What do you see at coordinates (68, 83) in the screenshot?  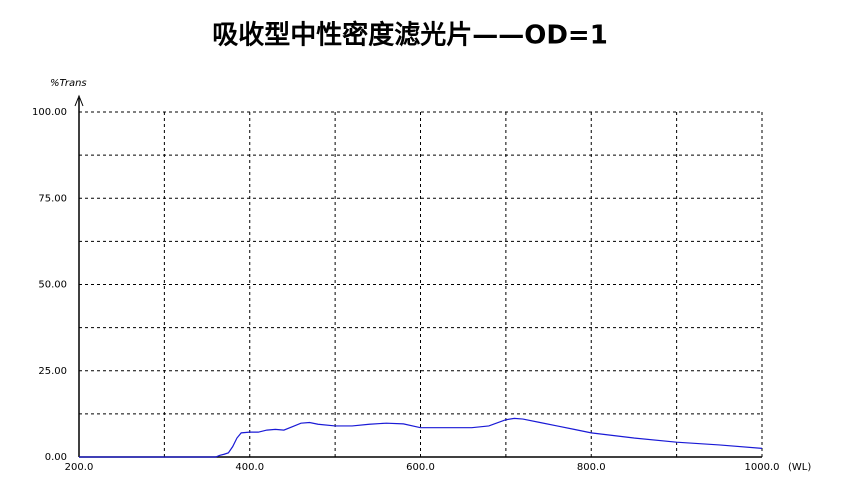 I see `y-axis-label: %Trans` at bounding box center [68, 83].